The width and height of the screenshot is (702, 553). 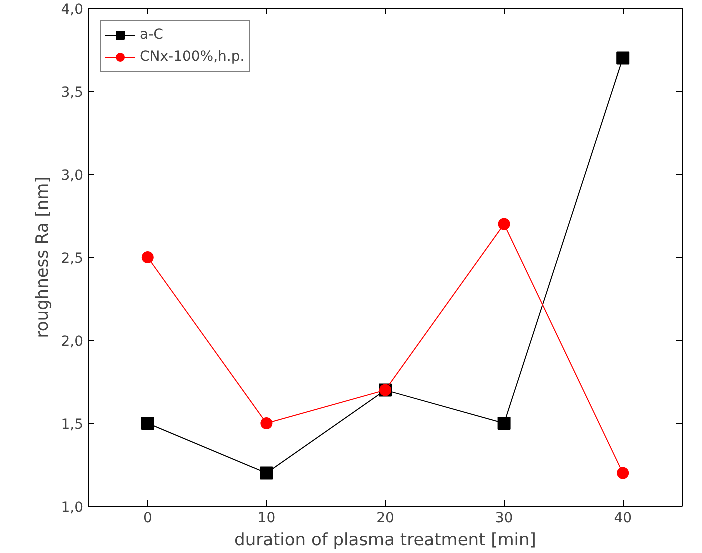 What do you see at coordinates (72, 93) in the screenshot?
I see `y-tick-label: 3,5` at bounding box center [72, 93].